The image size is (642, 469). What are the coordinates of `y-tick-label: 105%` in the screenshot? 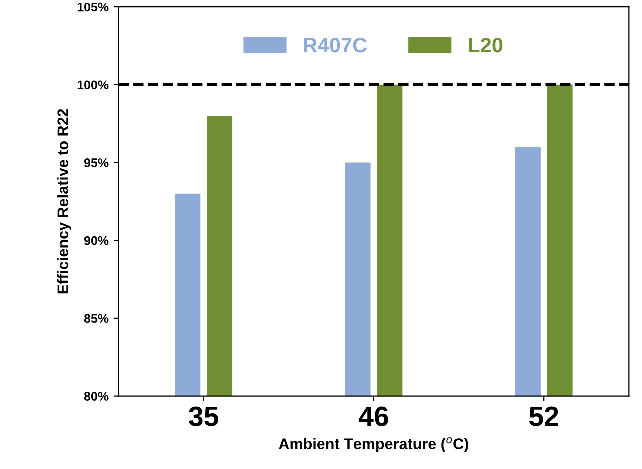 It's located at (93, 7).